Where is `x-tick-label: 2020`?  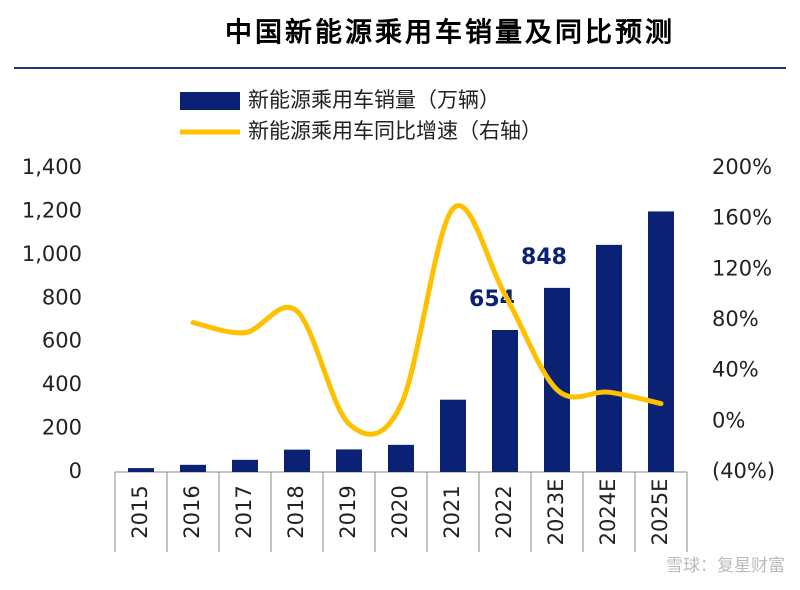
x-tick-label: 2020 is located at coordinates (400, 511).